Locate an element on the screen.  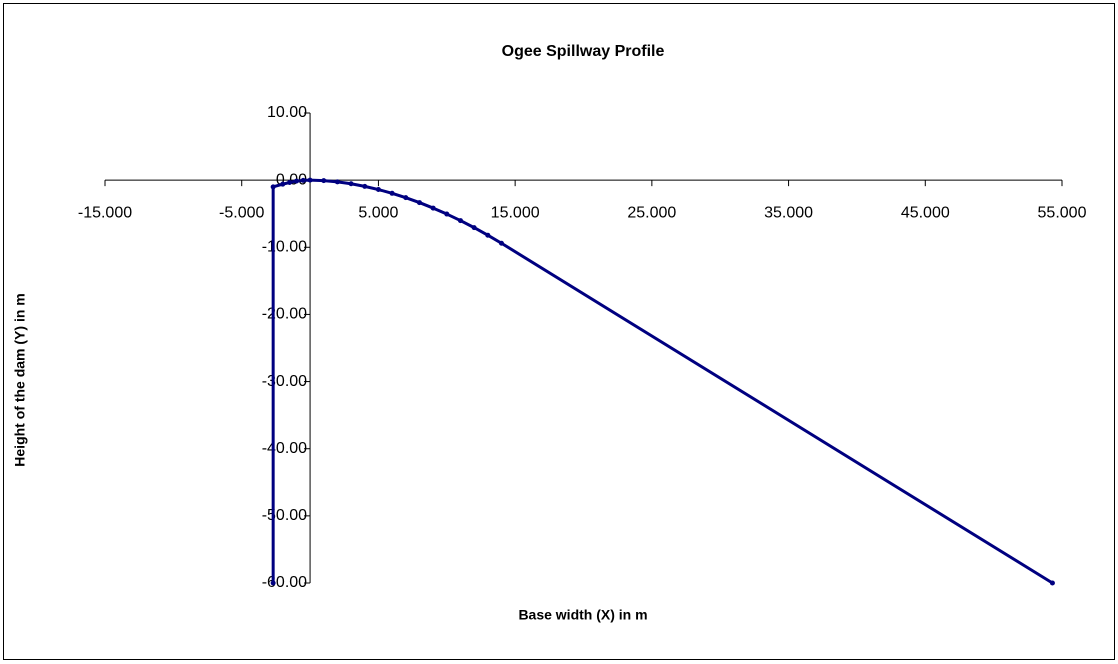
y-tick-label: -20.00 is located at coordinates (284, 314).